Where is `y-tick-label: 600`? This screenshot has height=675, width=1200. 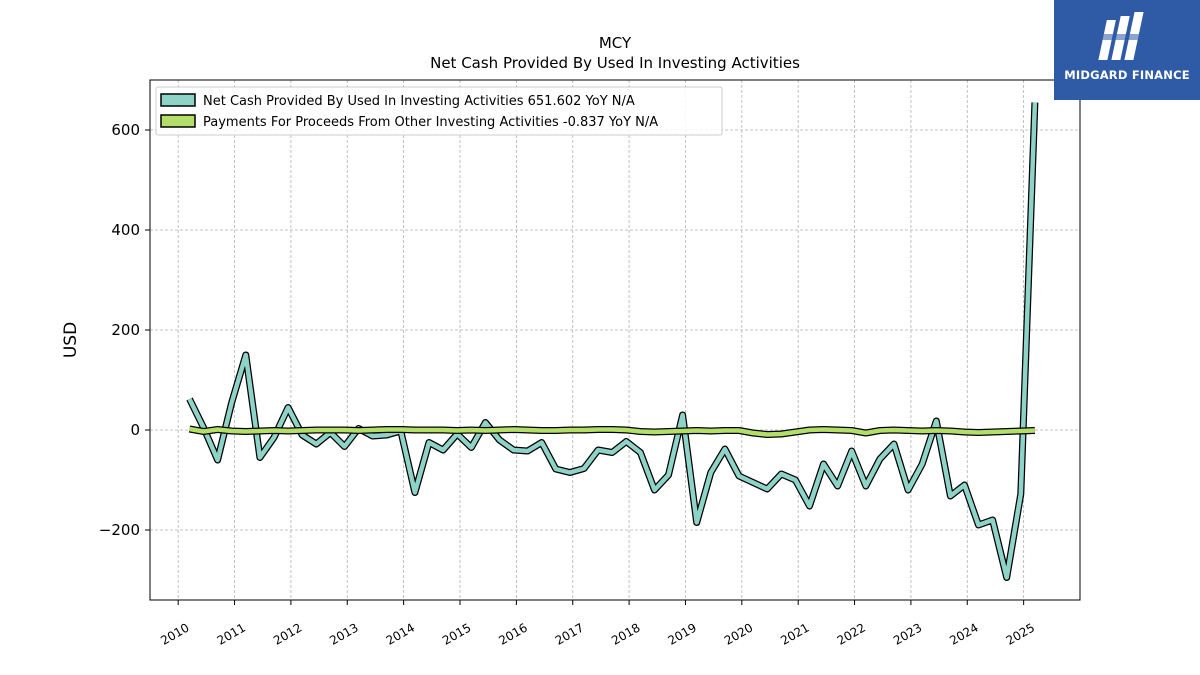
y-tick-label: 600 is located at coordinates (125, 130).